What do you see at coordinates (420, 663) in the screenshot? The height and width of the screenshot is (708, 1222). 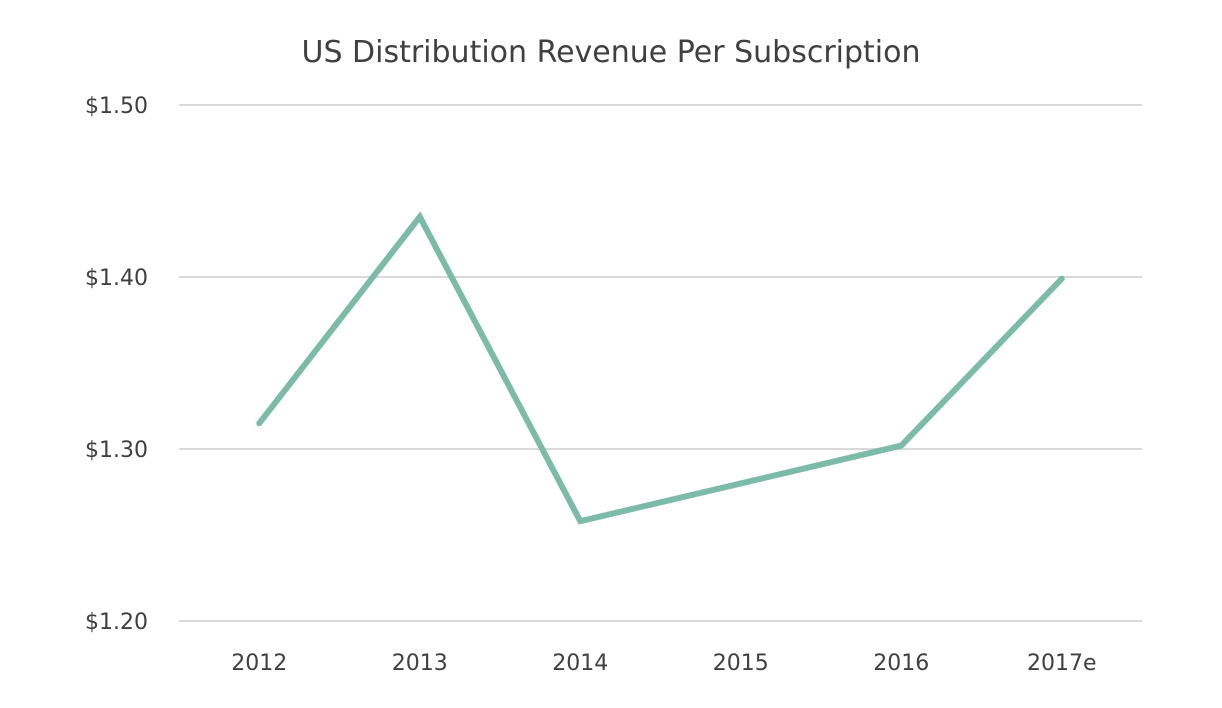 I see `x-tick-label: 2013` at bounding box center [420, 663].